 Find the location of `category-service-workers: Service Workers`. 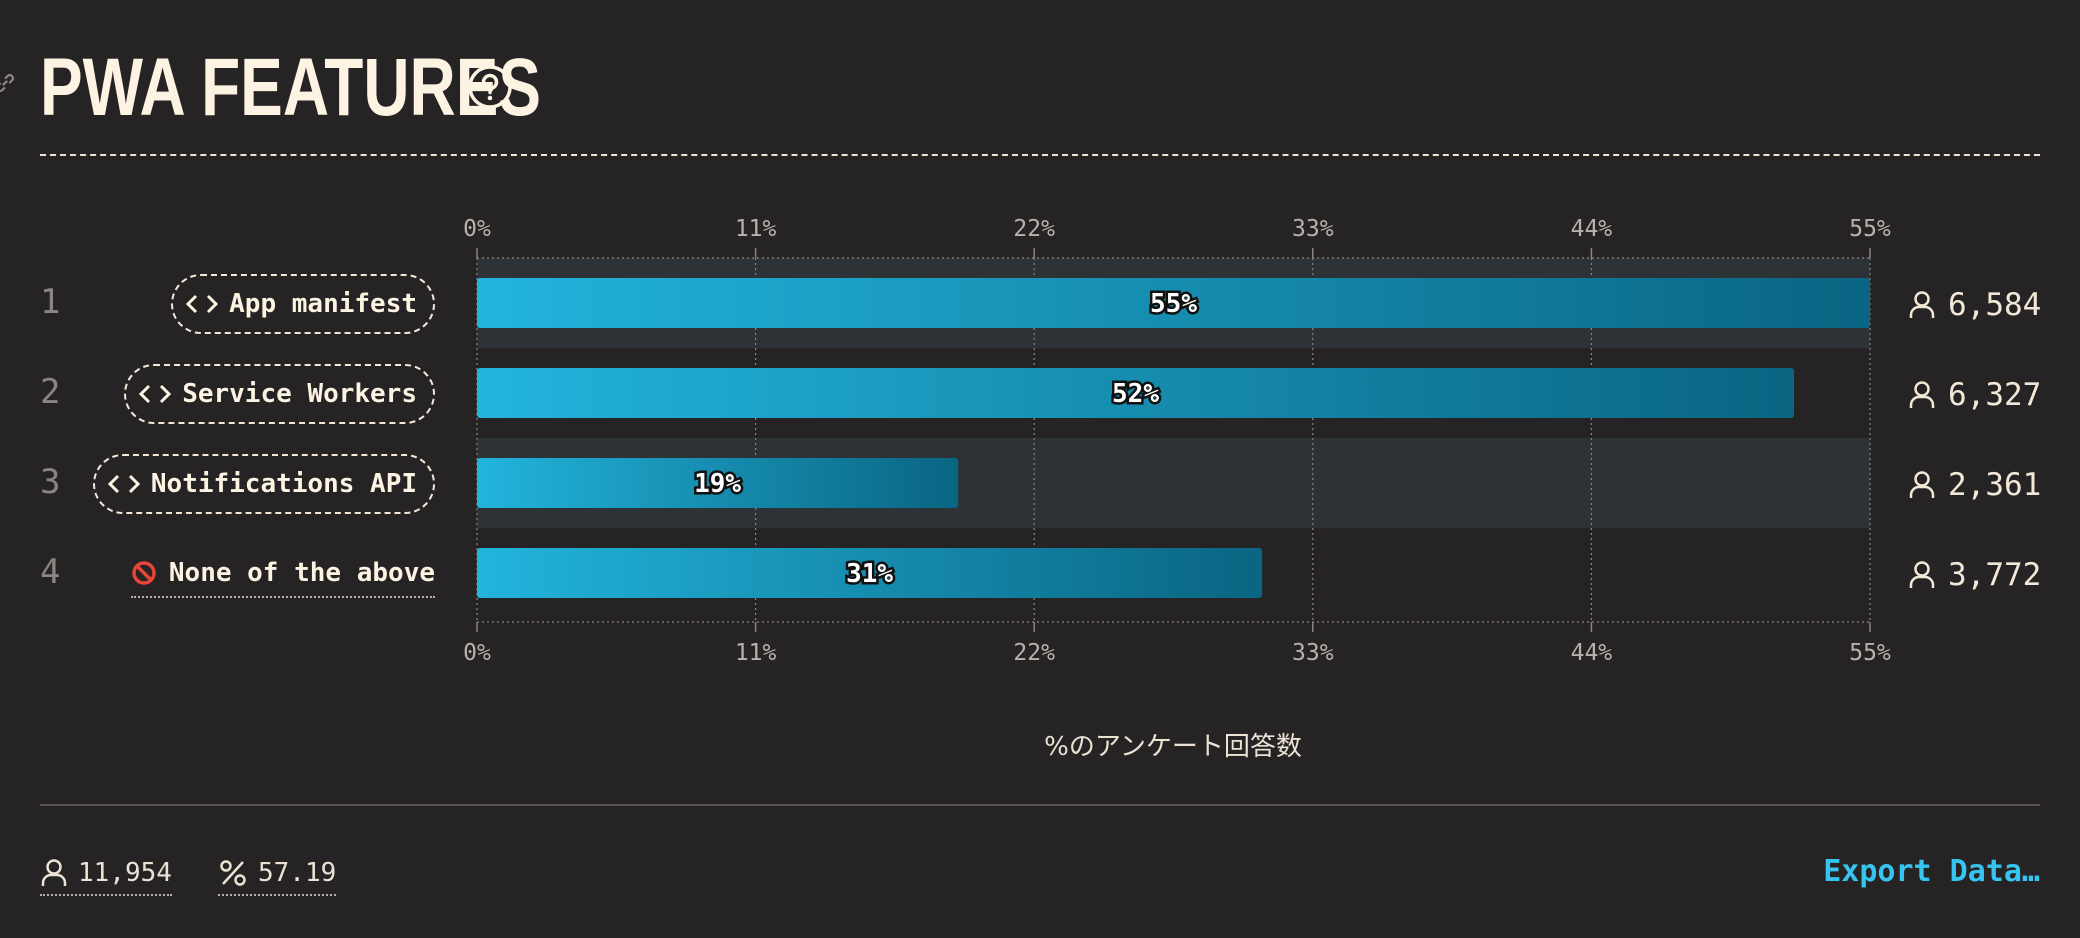

category-service-workers: Service Workers is located at coordinates (279, 394).